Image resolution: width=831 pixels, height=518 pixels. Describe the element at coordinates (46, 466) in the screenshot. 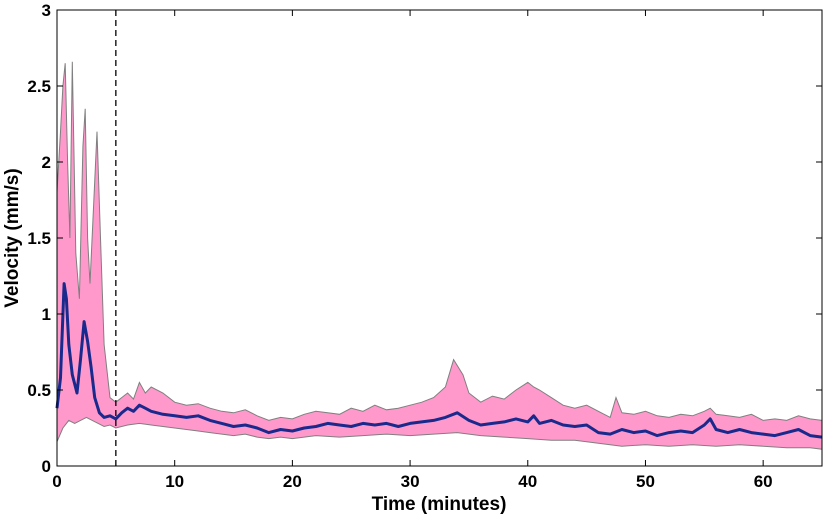

I see `y-tick-label: 0` at that location.